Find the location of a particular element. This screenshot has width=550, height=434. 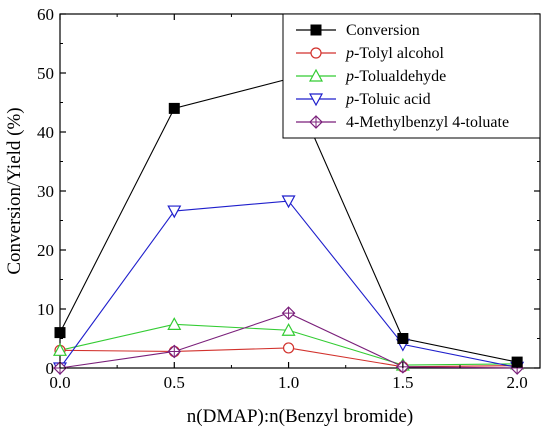

legend-entry: p-Tolyl alcohol is located at coordinates (370, 53).